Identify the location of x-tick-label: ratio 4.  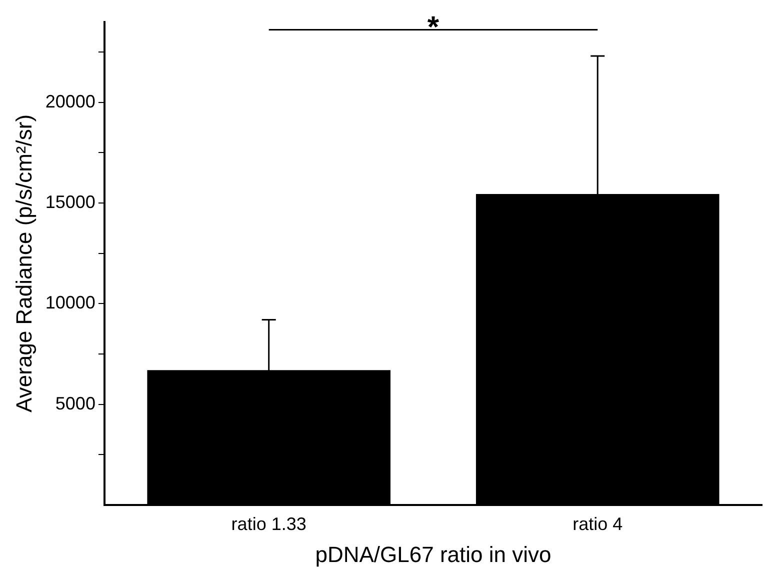
(597, 524).